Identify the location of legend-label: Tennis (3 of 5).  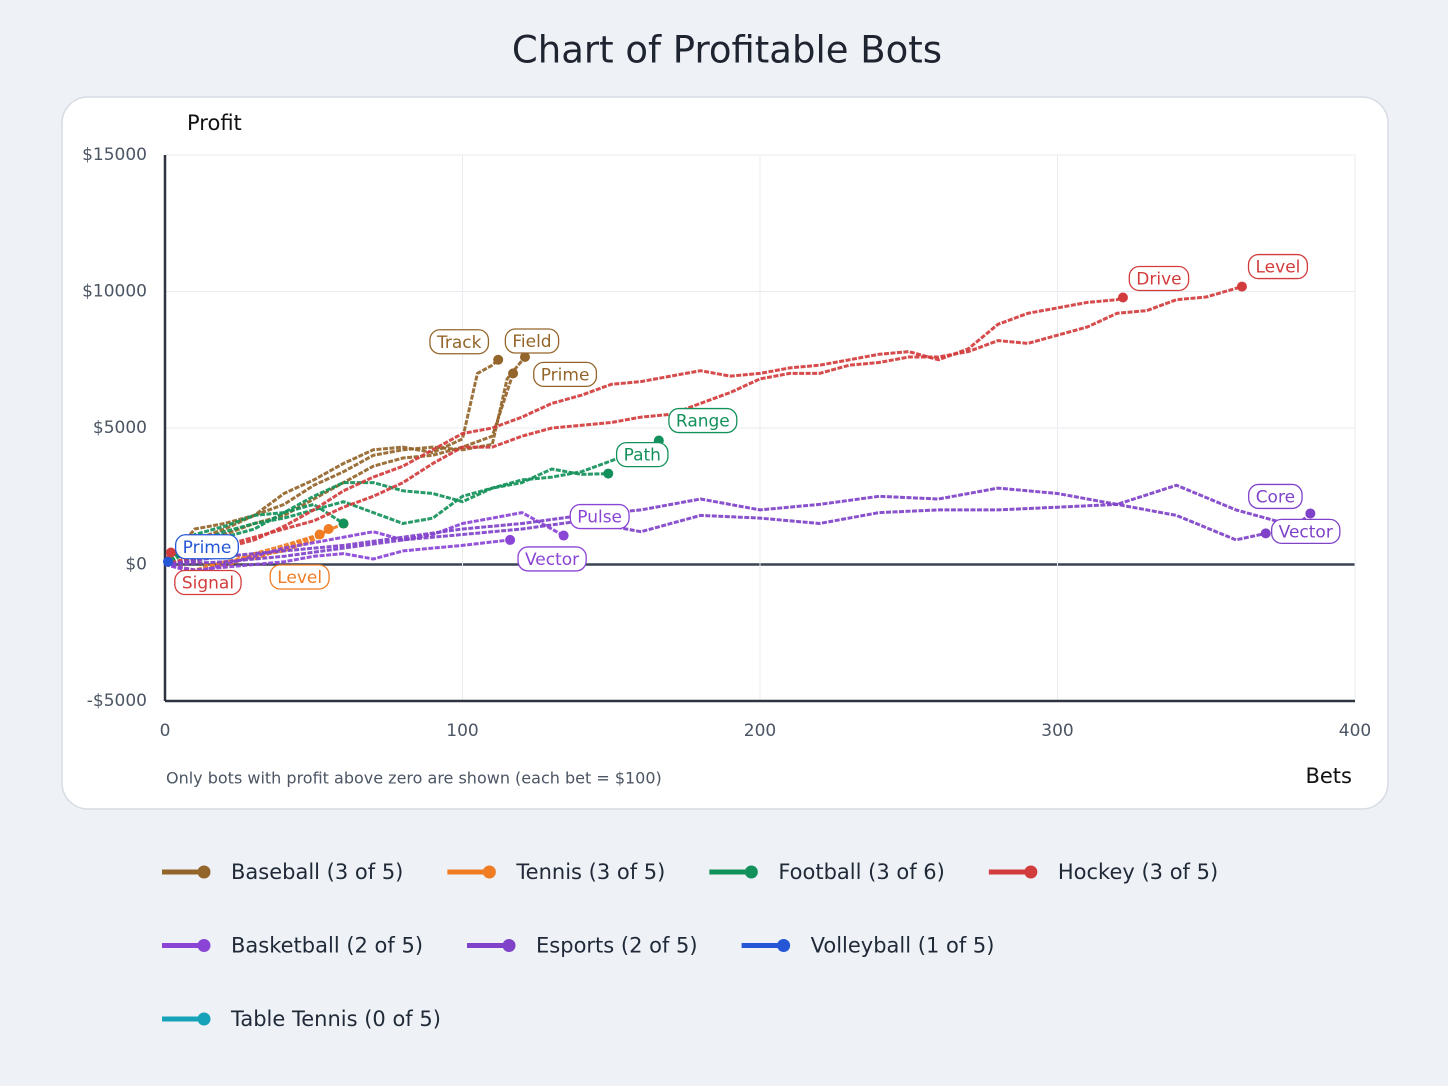
(590, 872).